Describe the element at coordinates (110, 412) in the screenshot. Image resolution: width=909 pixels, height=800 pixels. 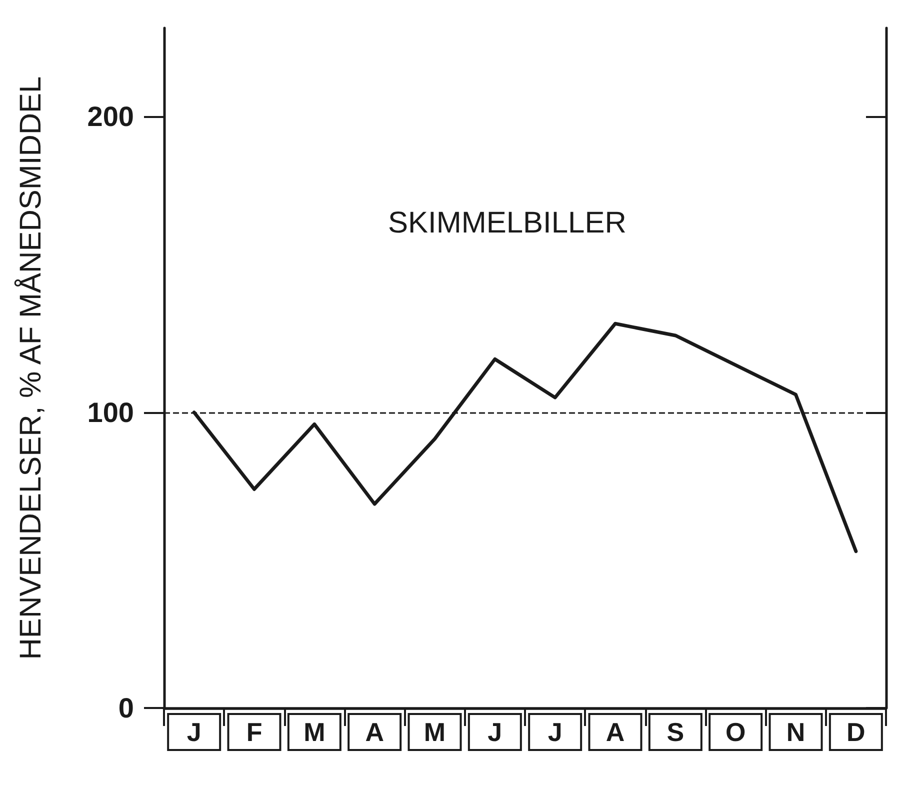
I see `y-tick-label: 100` at that location.